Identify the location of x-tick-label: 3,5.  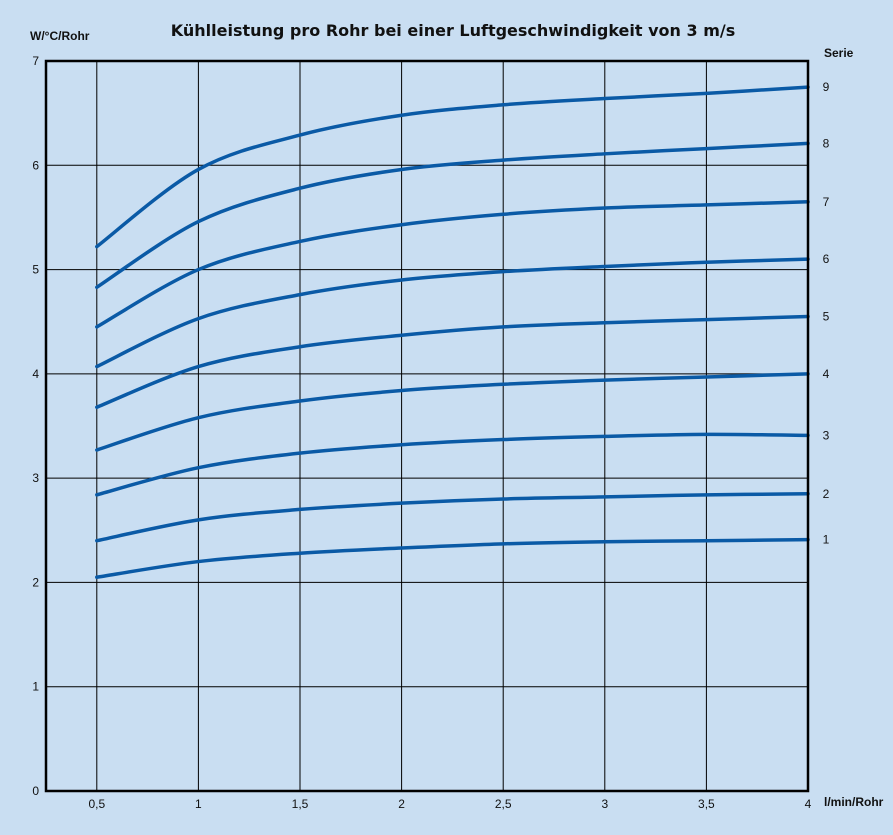
(706, 804).